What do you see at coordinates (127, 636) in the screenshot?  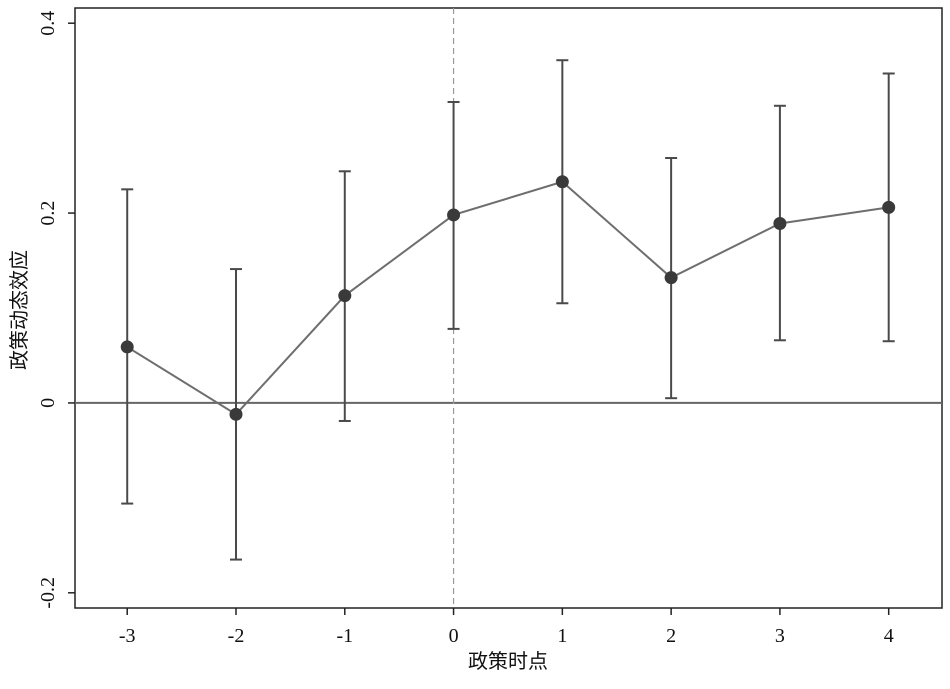 I see `x-tick-label: -3` at bounding box center [127, 636].